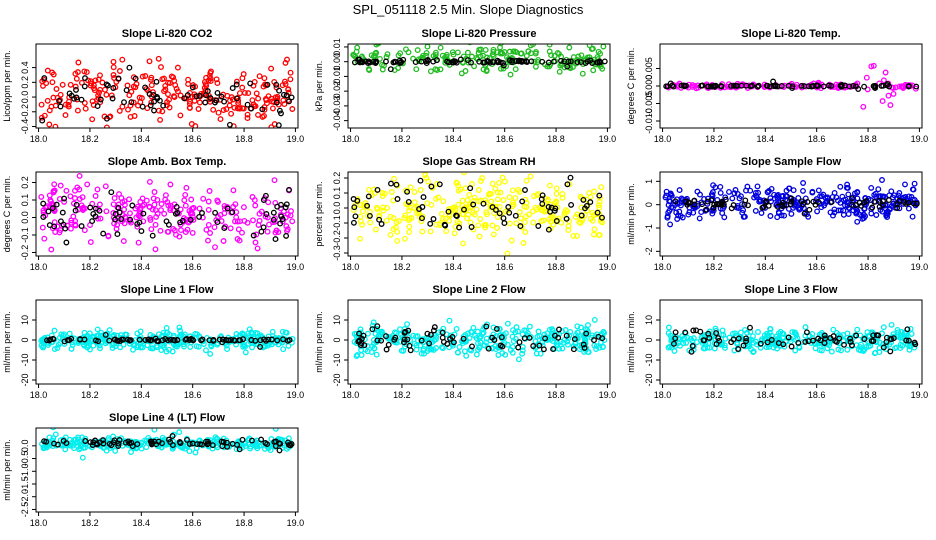 This screenshot has height=540, width=936. I want to click on plot-frame, so click(167, 214).